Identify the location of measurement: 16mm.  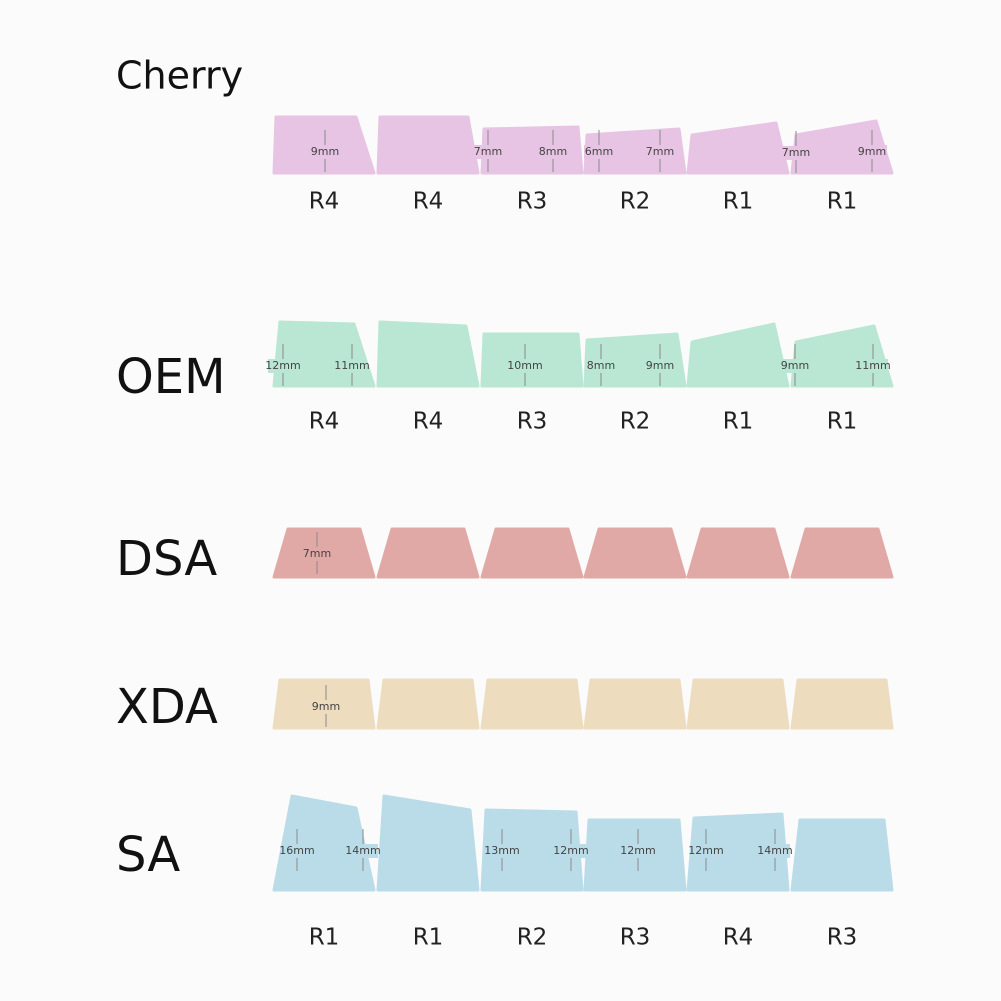
(296, 850).